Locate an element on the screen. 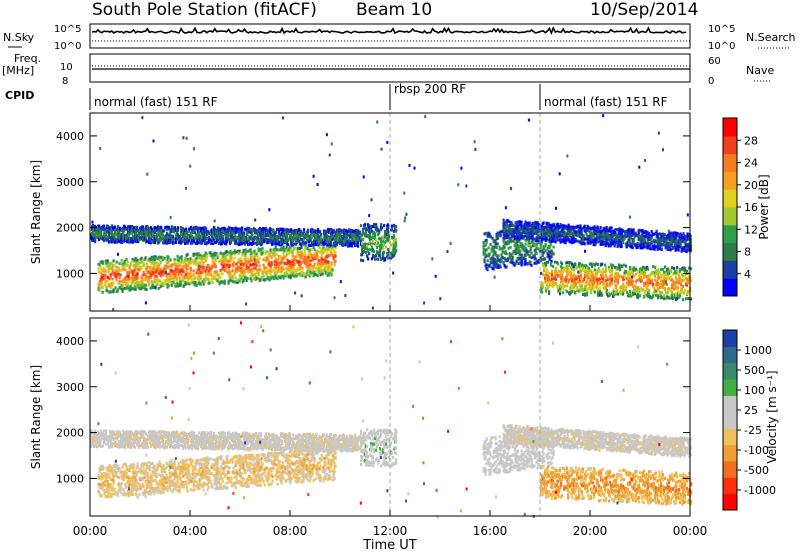 This screenshot has width=800, height=554. station-title: South Pole Station (fitACF) is located at coordinates (204, 10).